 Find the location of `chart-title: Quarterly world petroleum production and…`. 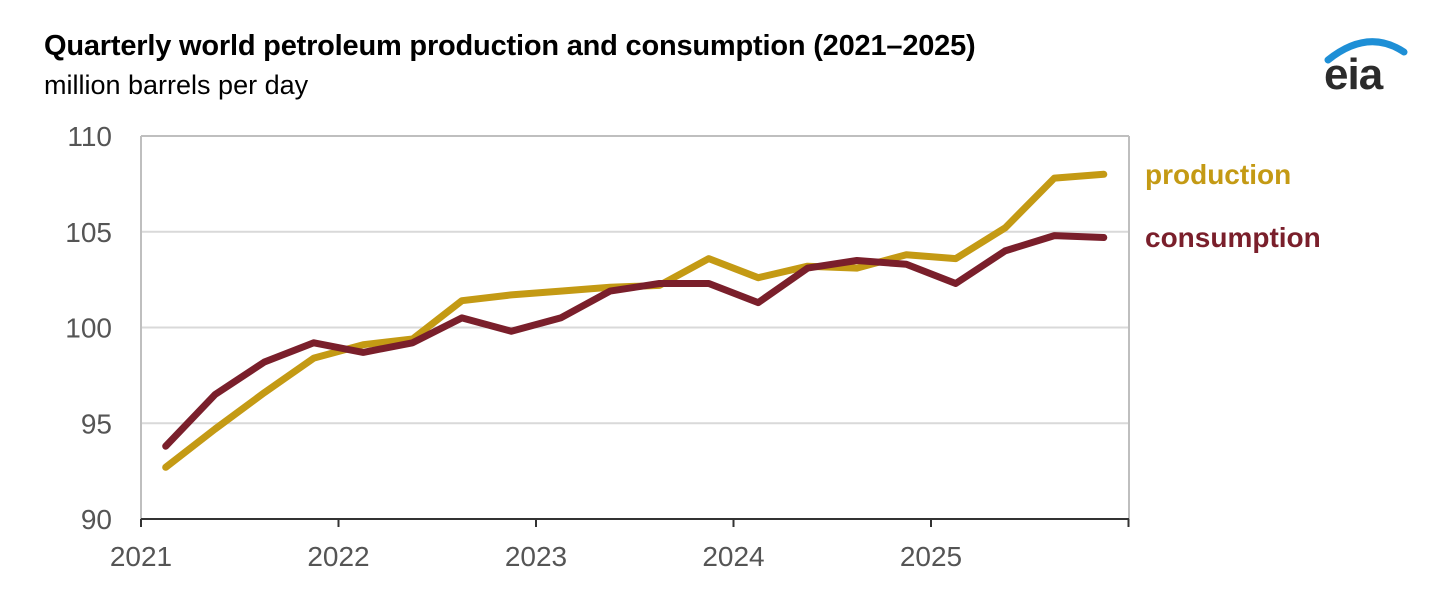

chart-title: Quarterly world petroleum production and… is located at coordinates (510, 46).